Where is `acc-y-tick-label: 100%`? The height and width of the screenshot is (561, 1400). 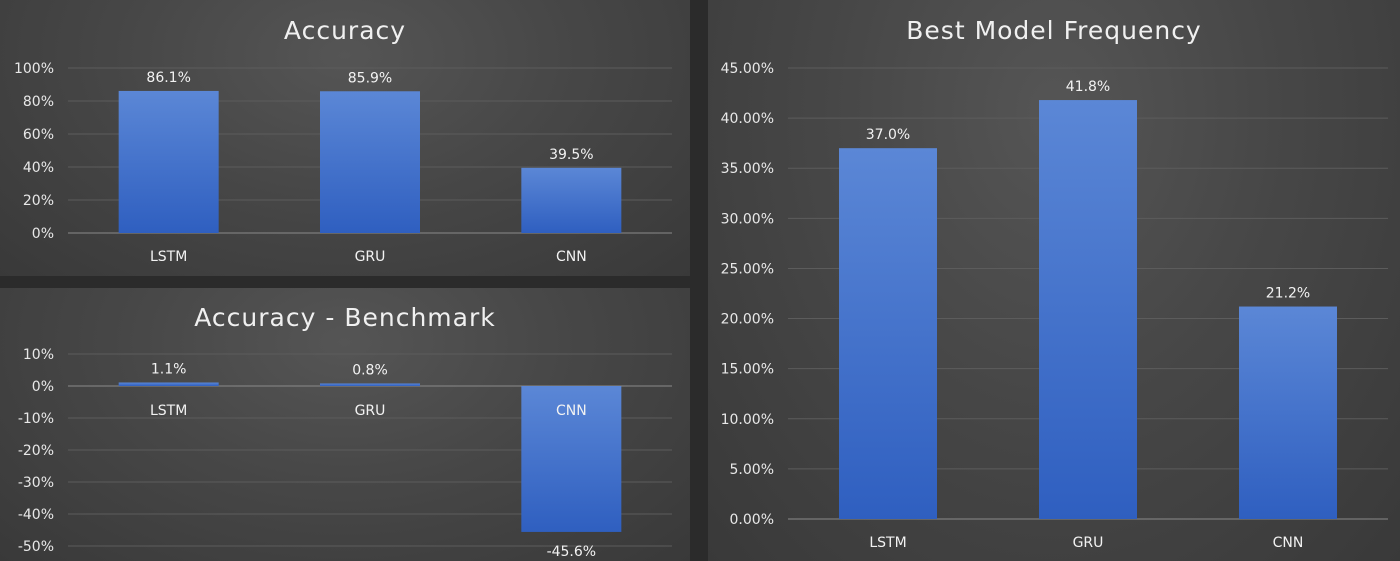 acc-y-tick-label: 100% is located at coordinates (34, 69).